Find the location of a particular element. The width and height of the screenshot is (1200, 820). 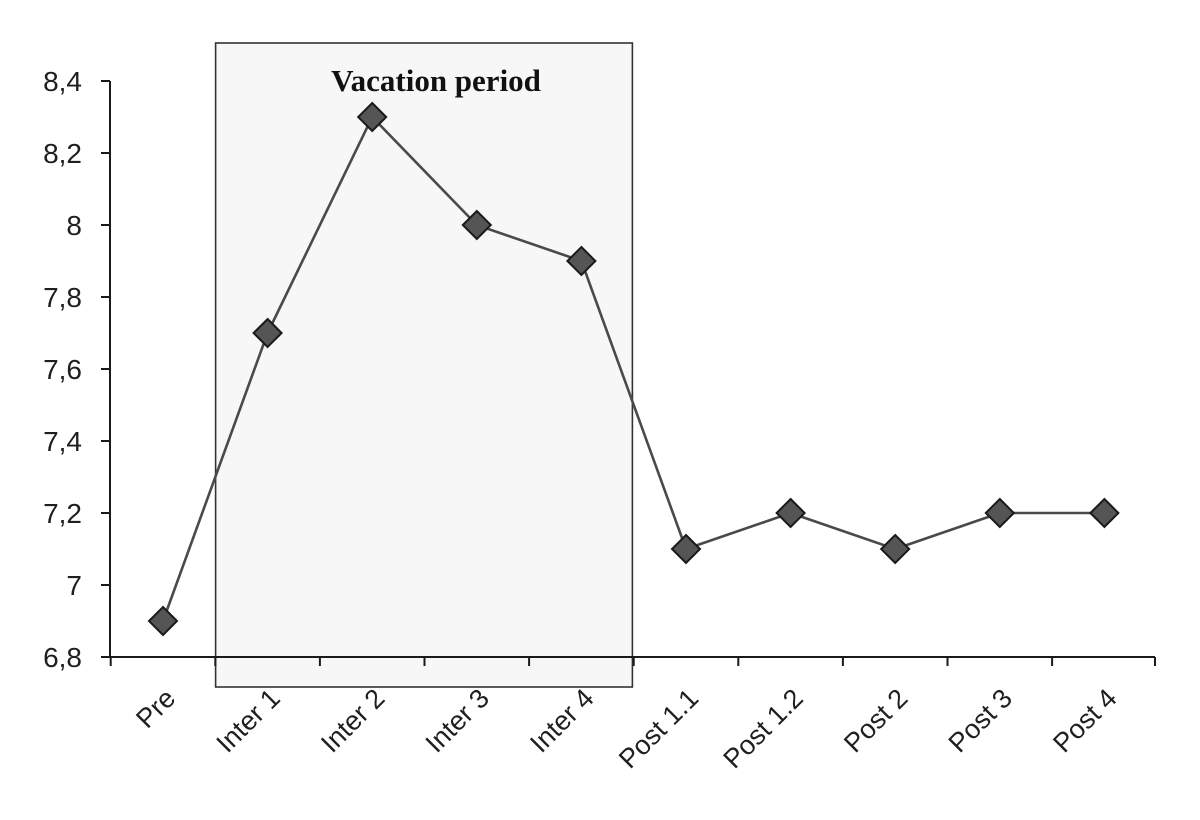

y-tick-label: 7,2 is located at coordinates (62, 513).